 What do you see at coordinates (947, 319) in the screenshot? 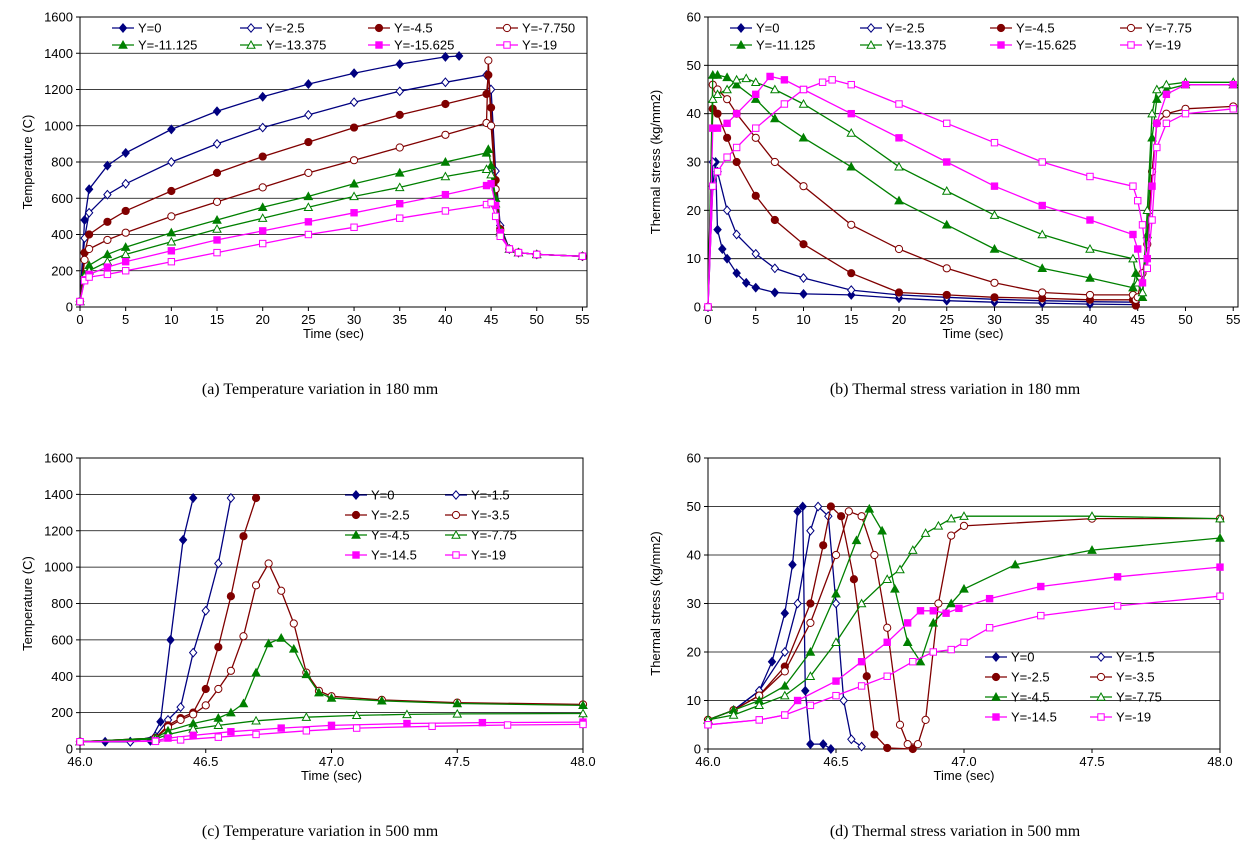
I see `x-tick-label: 25` at bounding box center [947, 319].